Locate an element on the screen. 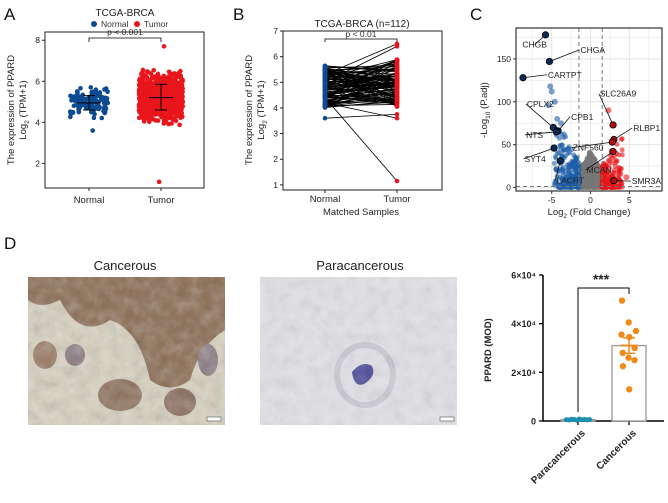 This screenshot has width=668, height=503. y-tick-label: 6 is located at coordinates (37, 81).